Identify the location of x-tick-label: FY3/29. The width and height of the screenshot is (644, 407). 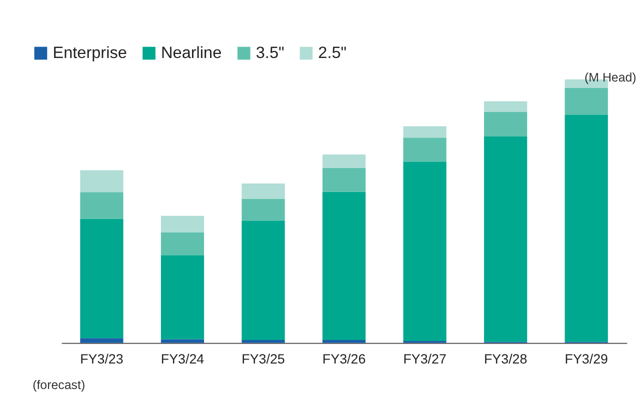
(586, 359).